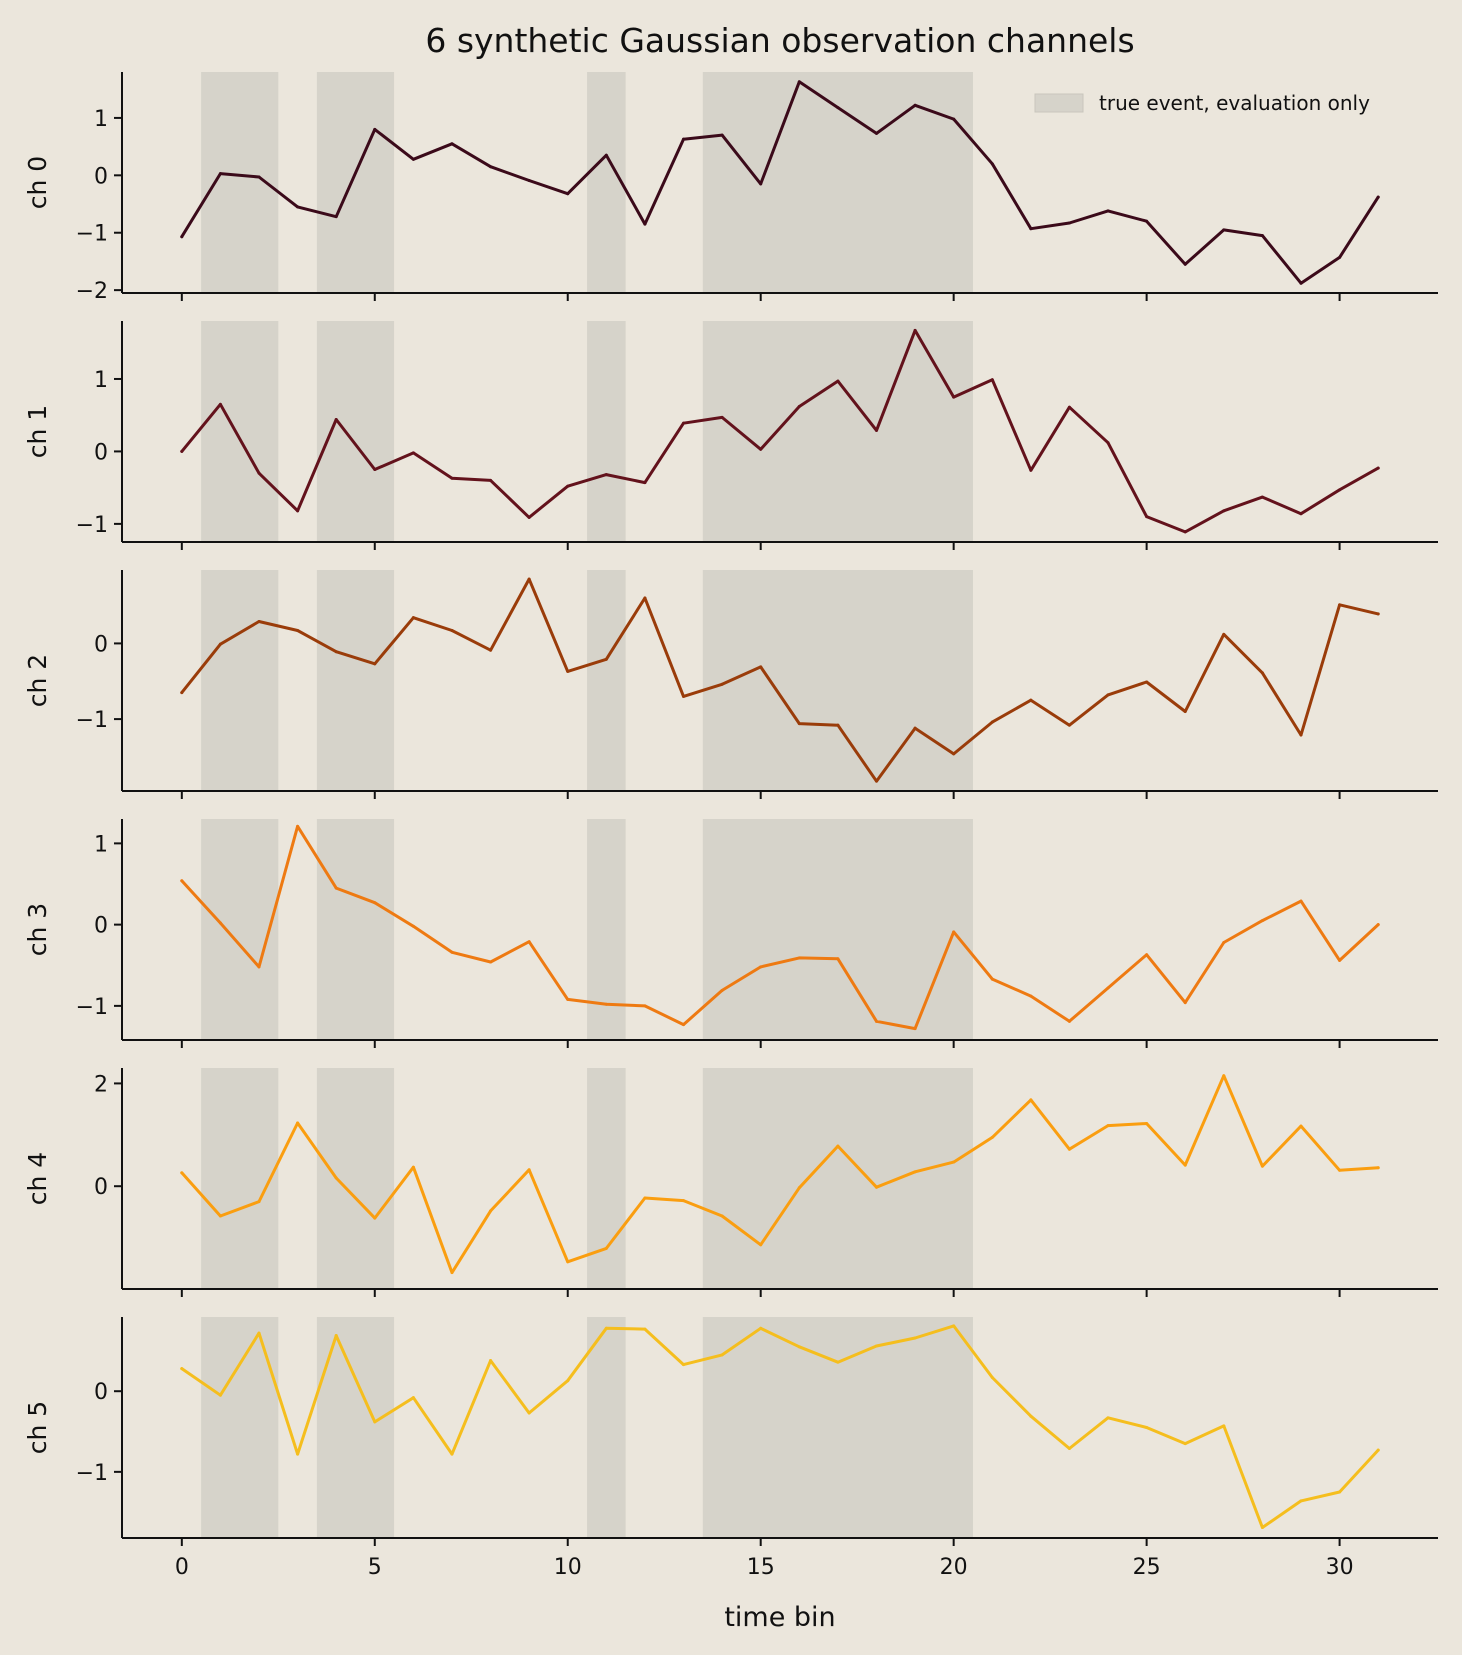  Describe the element at coordinates (101, 119) in the screenshot. I see `y-tick-label: 1` at that location.